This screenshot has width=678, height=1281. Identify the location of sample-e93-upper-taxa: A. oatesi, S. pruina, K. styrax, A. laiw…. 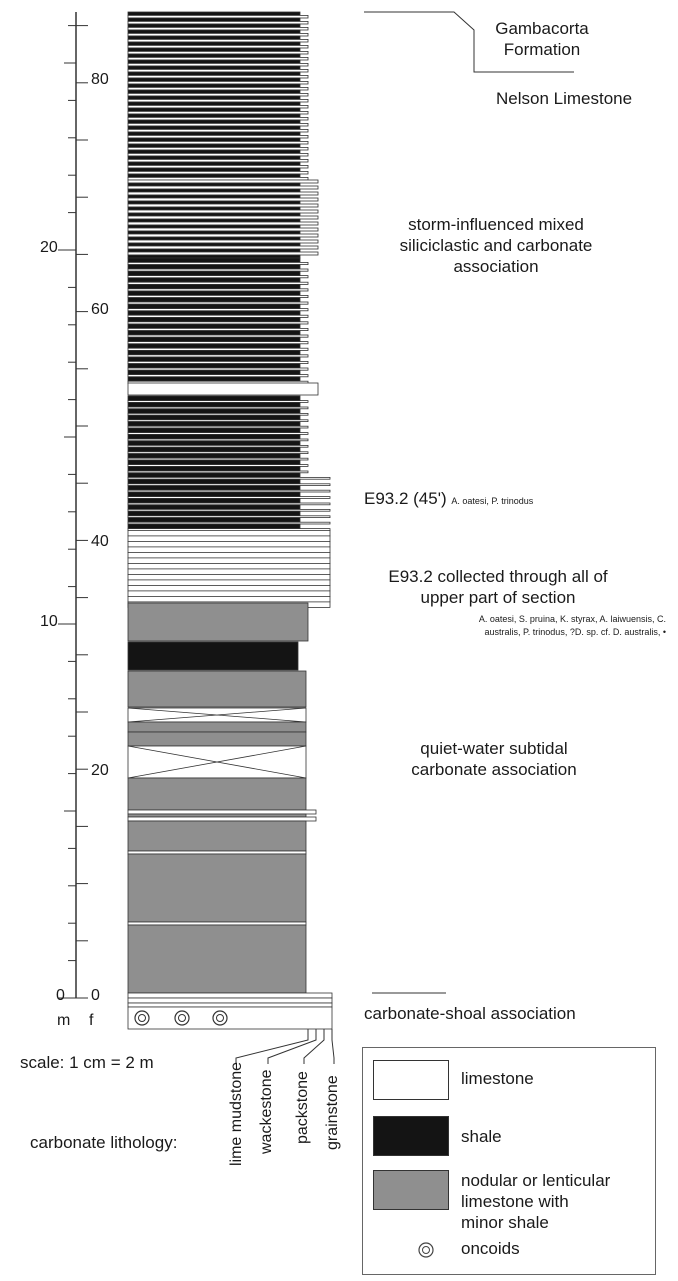
(572, 625).